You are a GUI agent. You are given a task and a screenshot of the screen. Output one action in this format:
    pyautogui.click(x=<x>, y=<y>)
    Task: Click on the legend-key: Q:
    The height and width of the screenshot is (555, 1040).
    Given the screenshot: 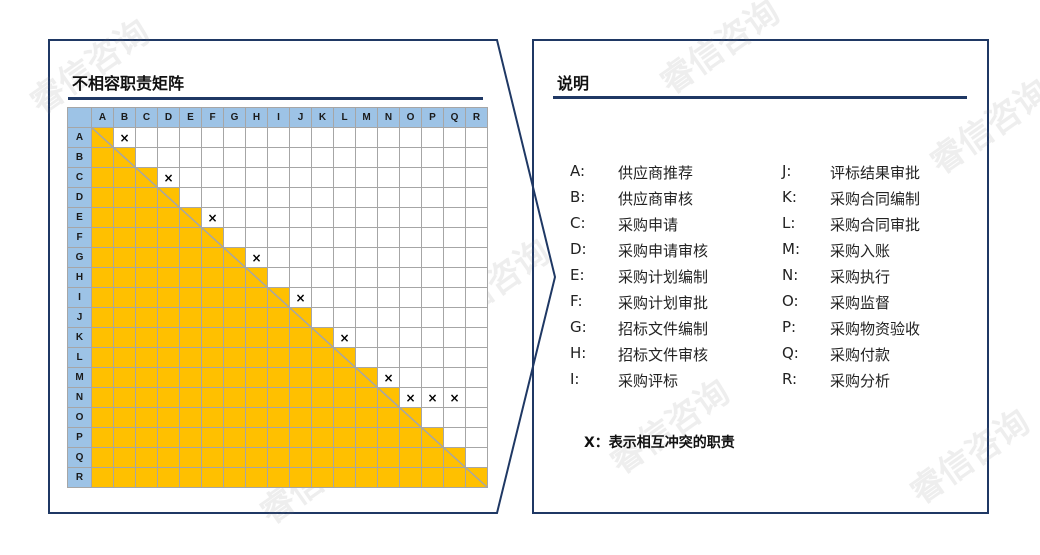 What is the action you would take?
    pyautogui.click(x=790, y=353)
    